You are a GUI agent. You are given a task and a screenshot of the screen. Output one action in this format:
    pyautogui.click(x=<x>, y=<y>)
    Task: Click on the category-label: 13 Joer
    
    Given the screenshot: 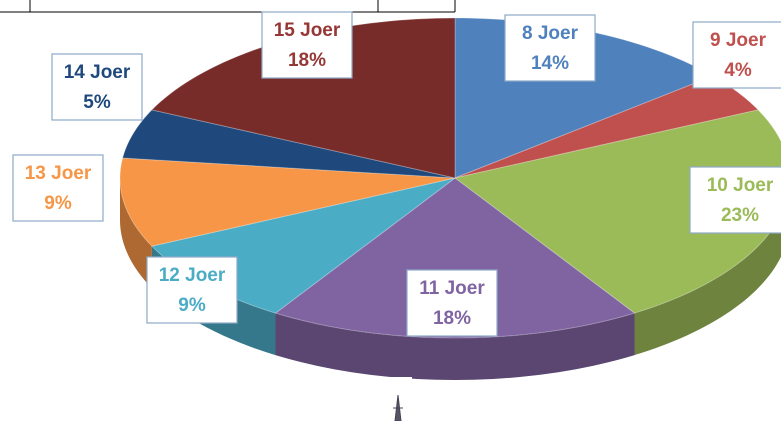 What is the action you would take?
    pyautogui.click(x=58, y=173)
    